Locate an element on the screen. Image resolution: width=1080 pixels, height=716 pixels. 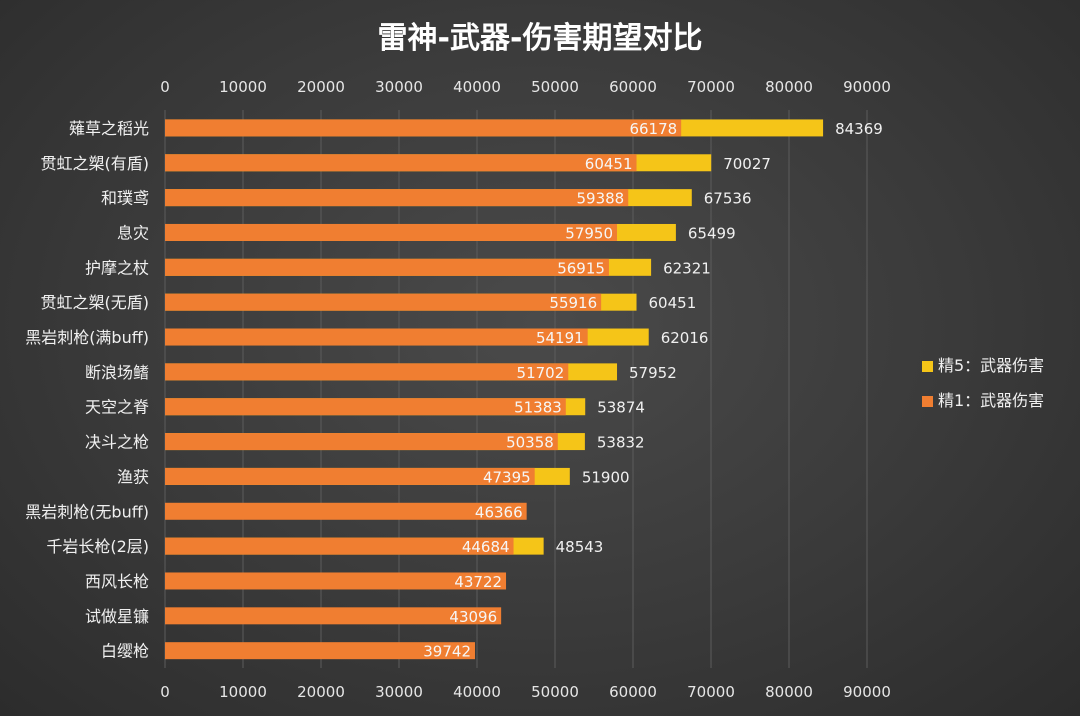
data-label-refine5: 53874 is located at coordinates (621, 408).